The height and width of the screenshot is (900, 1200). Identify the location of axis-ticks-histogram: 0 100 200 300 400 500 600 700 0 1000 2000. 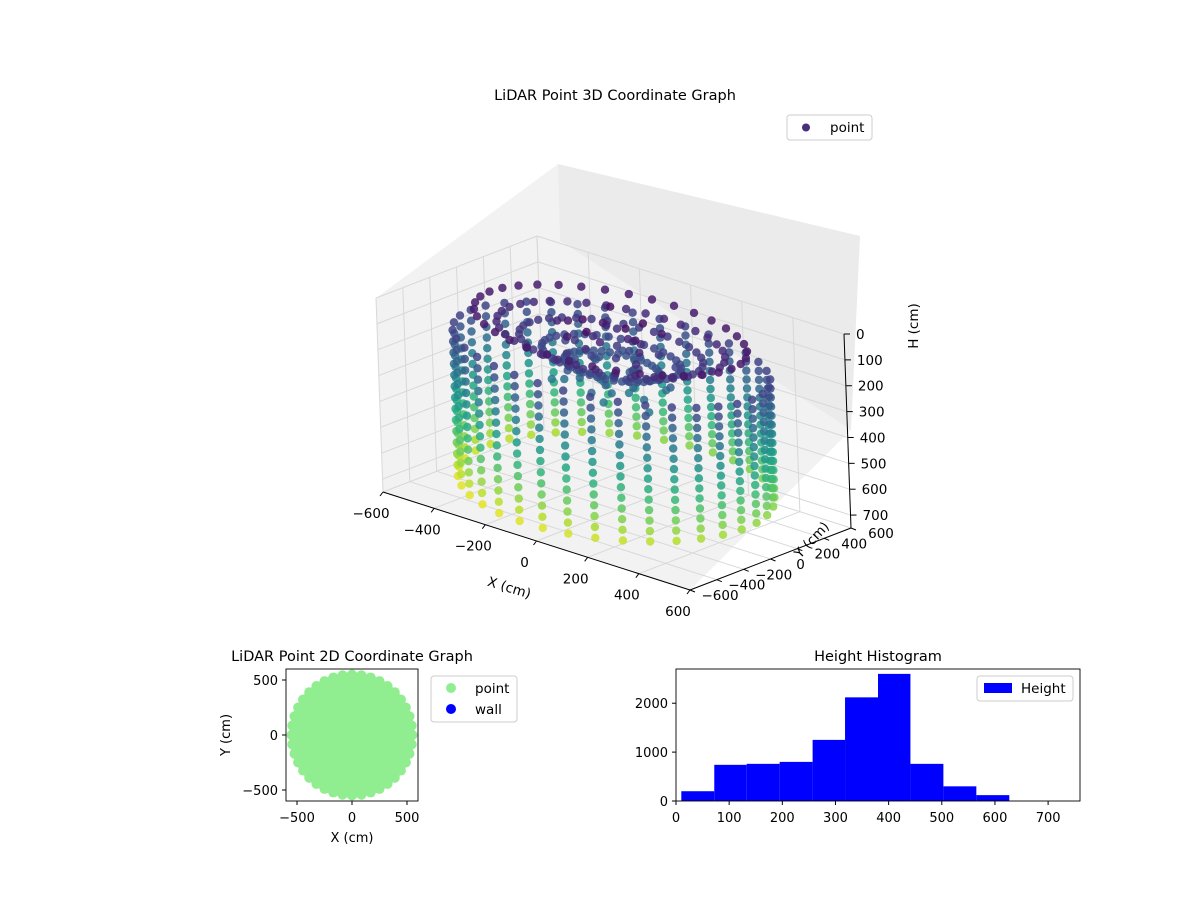
(848, 761).